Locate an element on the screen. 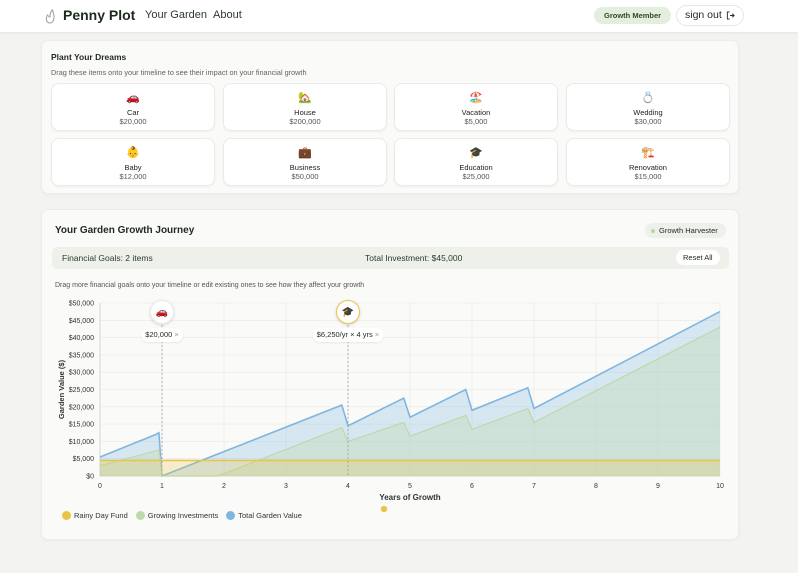 This screenshot has width=798, height=573. dream-item-name: Education is located at coordinates (476, 167).